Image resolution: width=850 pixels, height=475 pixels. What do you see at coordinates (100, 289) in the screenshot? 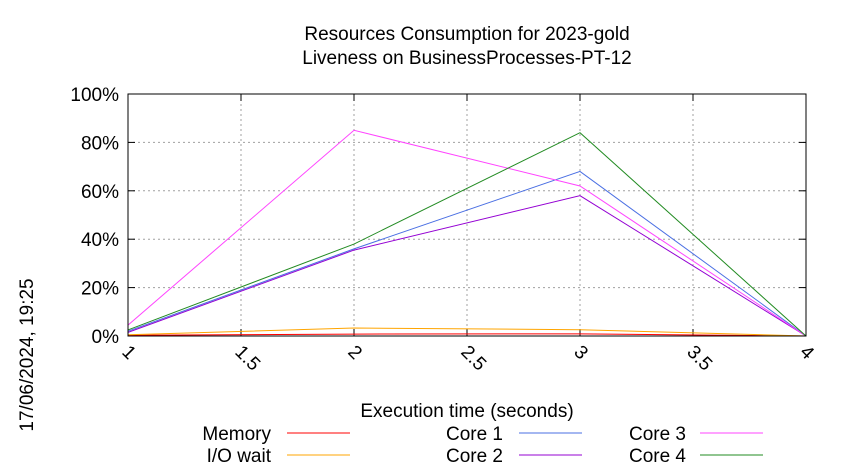
I see `y-tick-label: 20%` at bounding box center [100, 289].